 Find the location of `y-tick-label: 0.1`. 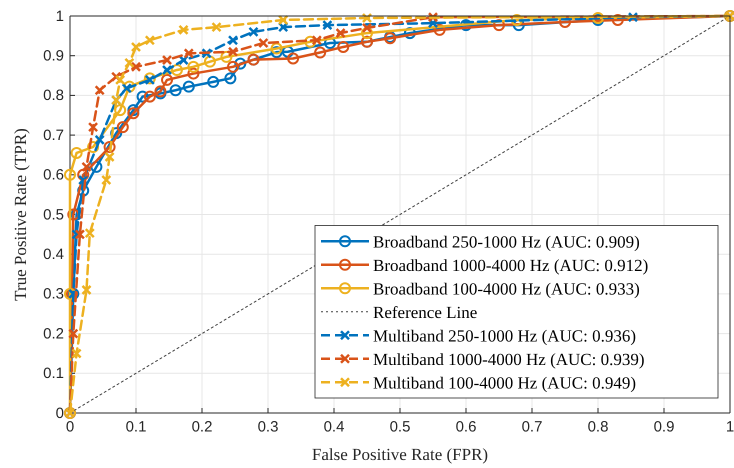

y-tick-label: 0.1 is located at coordinates (53, 373).